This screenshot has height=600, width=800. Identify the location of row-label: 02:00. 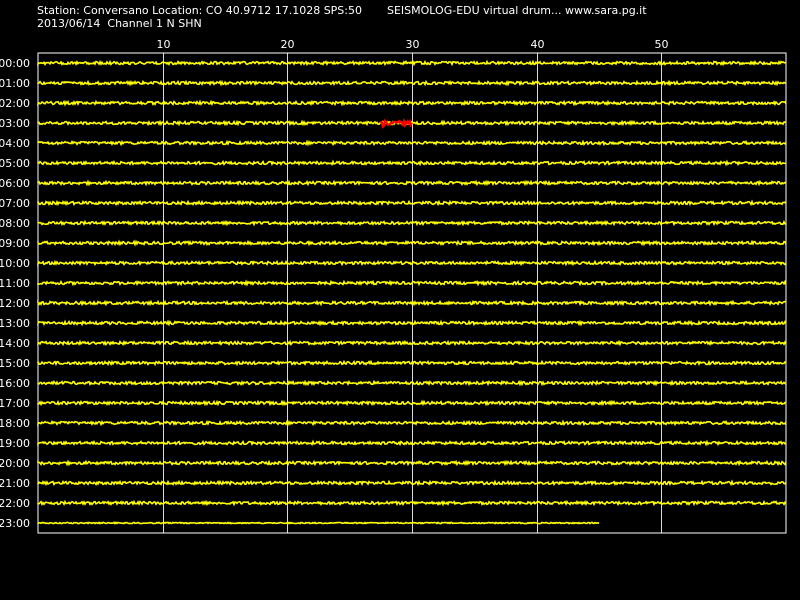
(15, 103).